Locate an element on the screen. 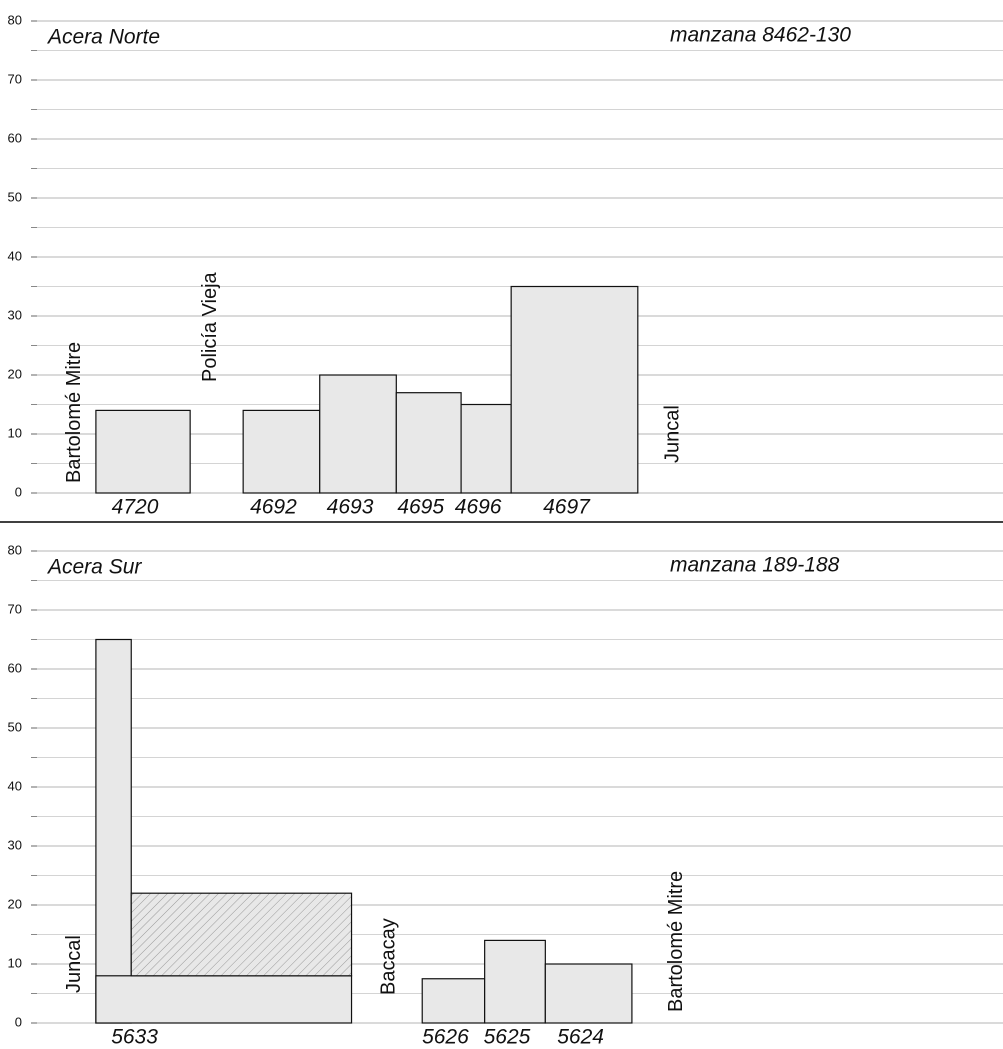 This screenshot has width=1003, height=1049. panel-subtitle: manzana 8462-130 is located at coordinates (760, 35).